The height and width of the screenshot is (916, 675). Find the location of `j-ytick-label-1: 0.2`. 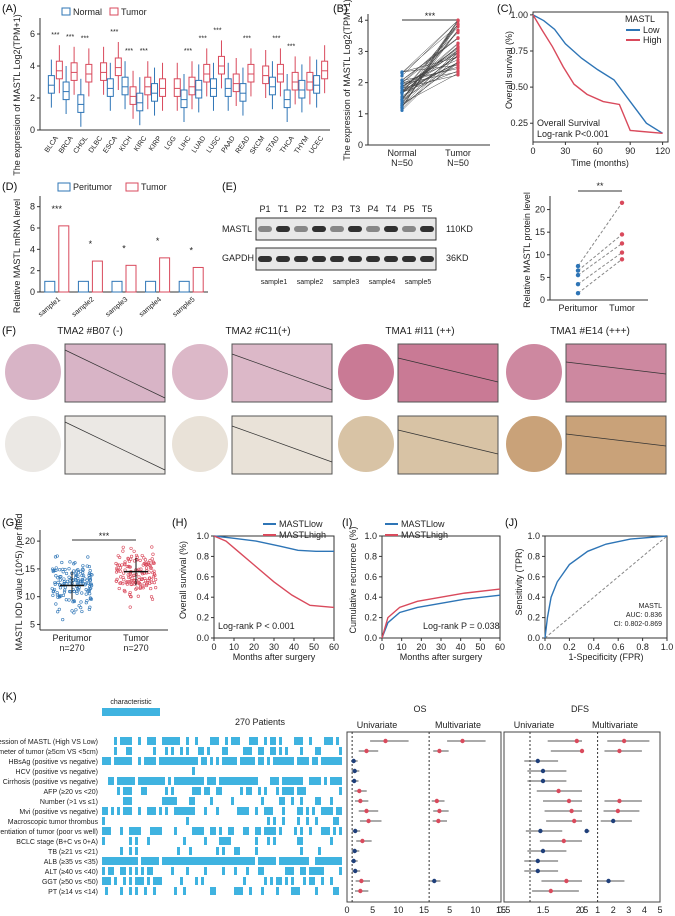

j-ytick-label-1: 0.2 is located at coordinates (533, 618).